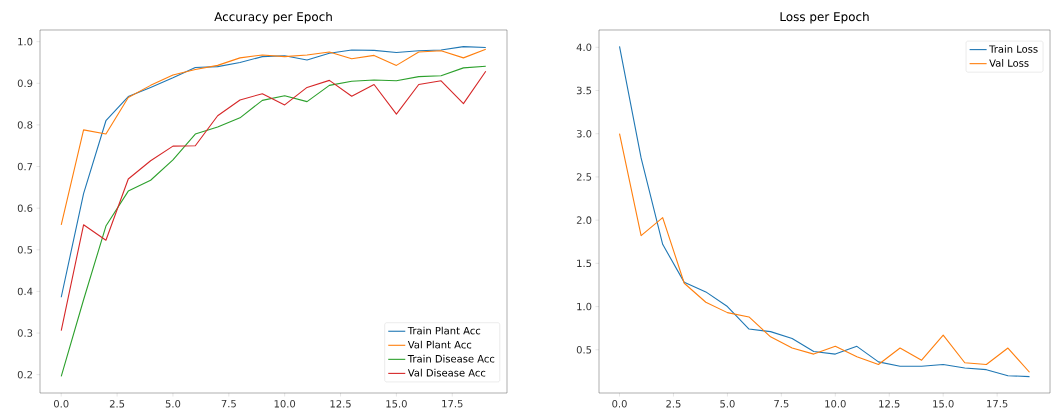 This screenshot has height=418, width=1058. What do you see at coordinates (25, 166) in the screenshot?
I see `y-tick-label: 0.7` at bounding box center [25, 166].